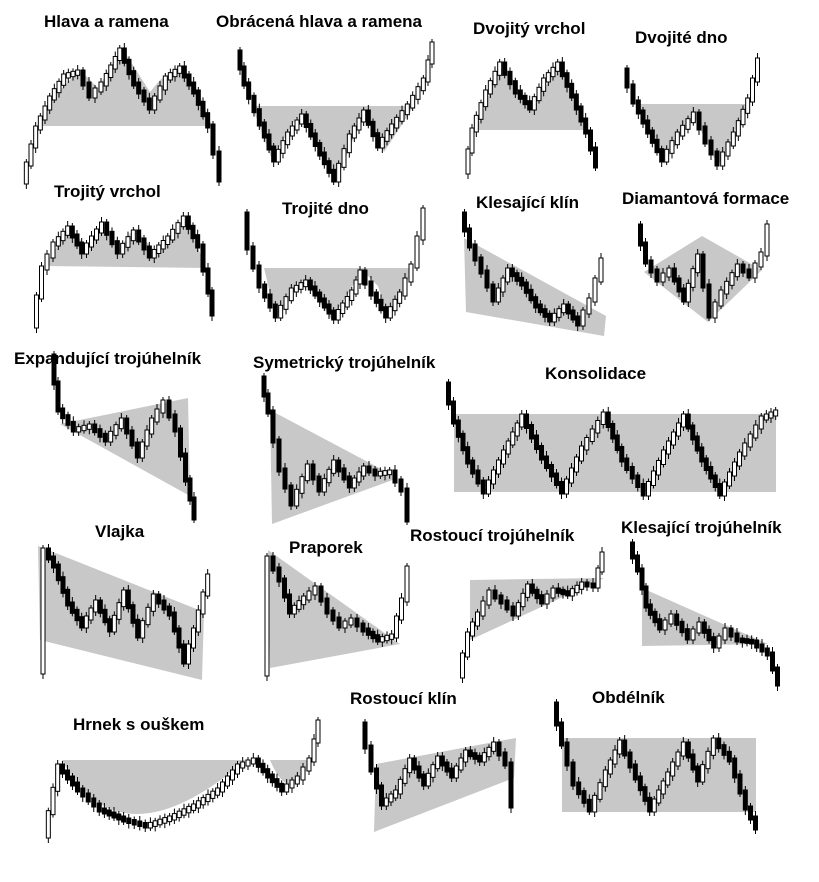 Image resolution: width=819 pixels, height=882 pixels. I want to click on title-rostouci-klin: Rostoucí klín, so click(403, 698).